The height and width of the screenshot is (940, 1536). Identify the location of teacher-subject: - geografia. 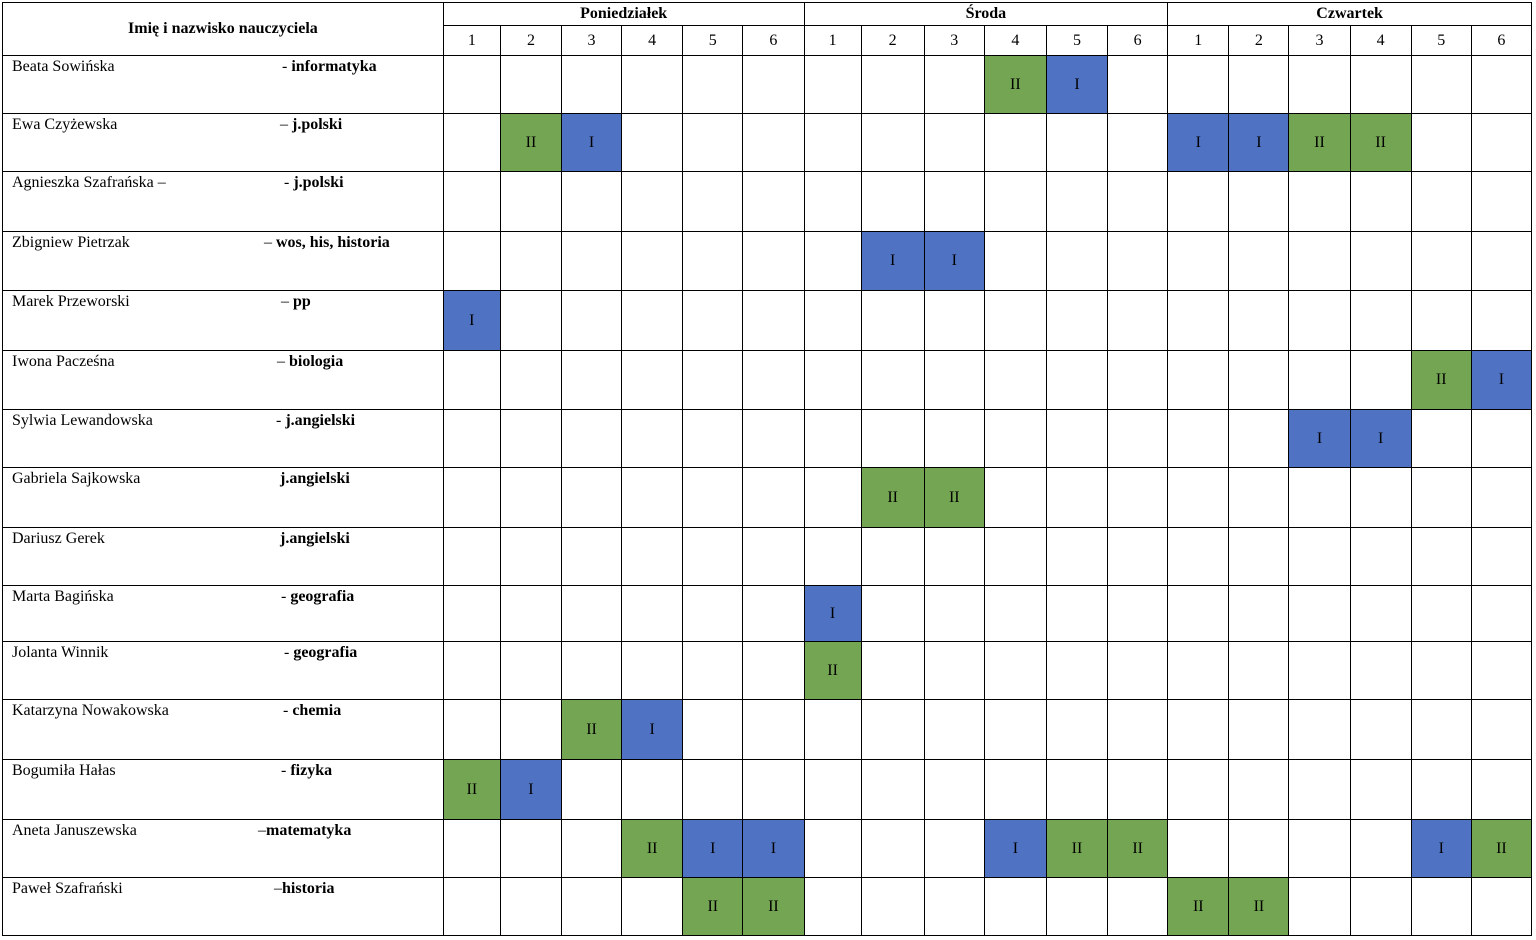
(317, 597).